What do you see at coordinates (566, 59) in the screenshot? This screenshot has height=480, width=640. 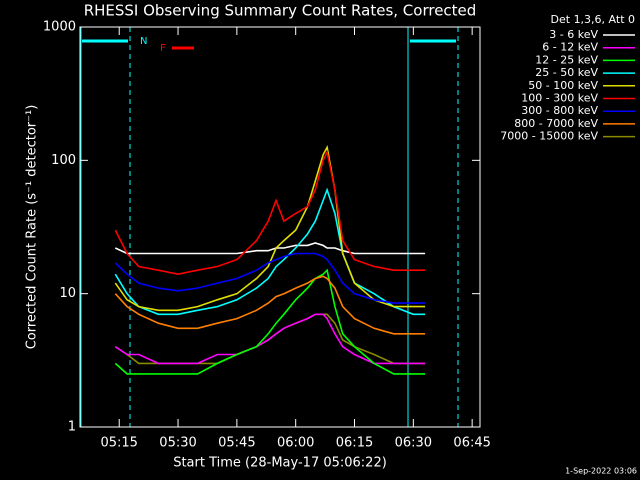 I see `legend-label: 12 - 25 keV` at bounding box center [566, 59].